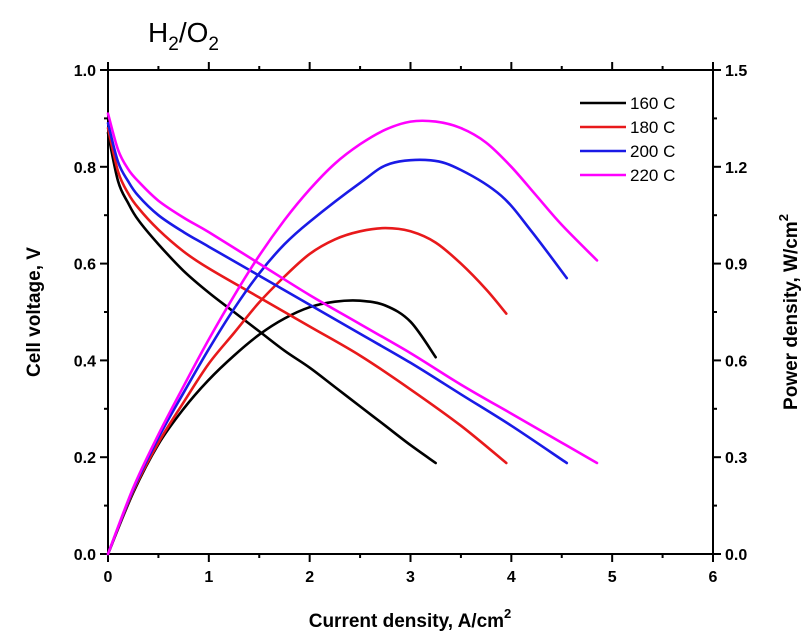  I want to click on y2-axis-ticks: 0.0 0.3 0.6 0.9 1.2 1.5, so click(730, 313).